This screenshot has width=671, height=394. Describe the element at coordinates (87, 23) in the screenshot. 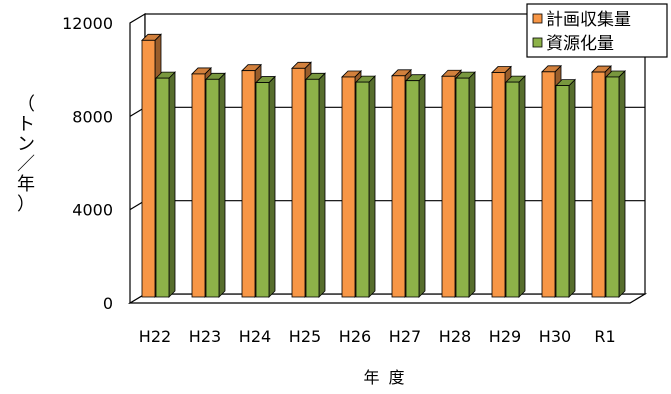

I see `y-tick-label: 12000` at that location.